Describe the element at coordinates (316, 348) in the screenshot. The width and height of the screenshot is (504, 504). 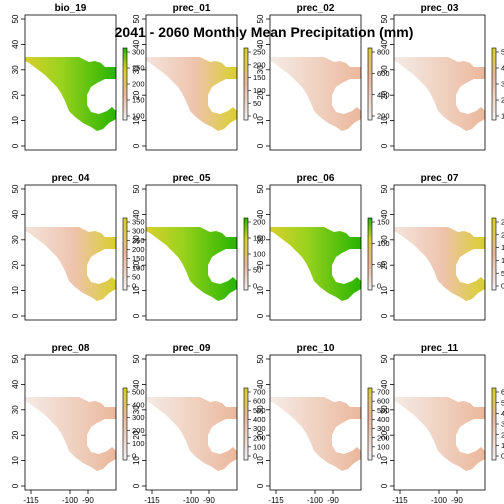
I see `panel-title: prec_10` at that location.